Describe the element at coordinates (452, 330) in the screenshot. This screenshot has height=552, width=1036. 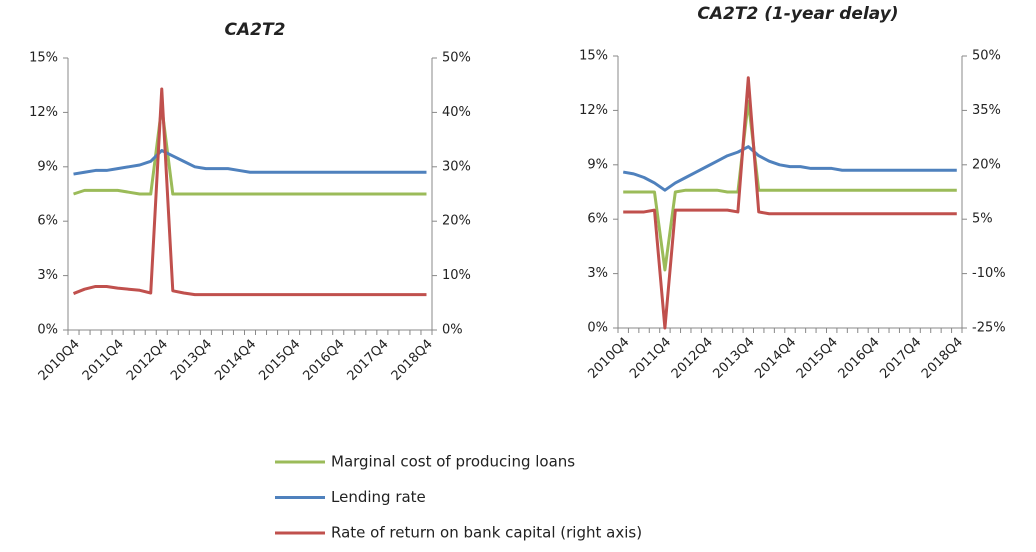
I see `y2-tick-label: 0%` at that location.